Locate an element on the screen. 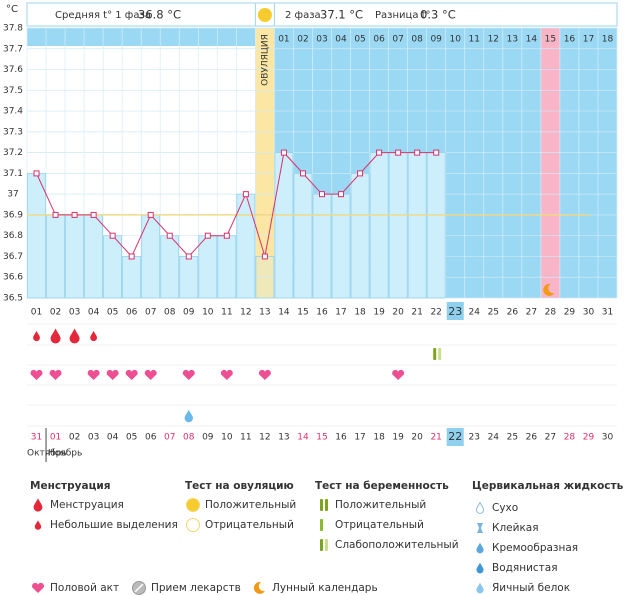 The height and width of the screenshot is (595, 626). y-tick-label: 37.8 is located at coordinates (13, 29).